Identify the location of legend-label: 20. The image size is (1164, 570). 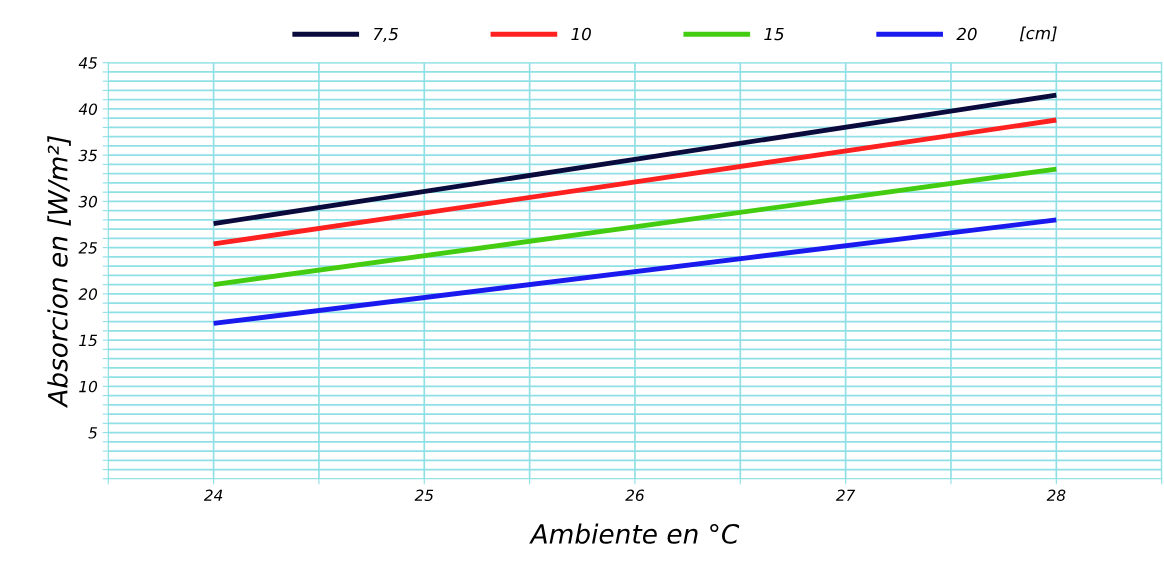
(966, 34).